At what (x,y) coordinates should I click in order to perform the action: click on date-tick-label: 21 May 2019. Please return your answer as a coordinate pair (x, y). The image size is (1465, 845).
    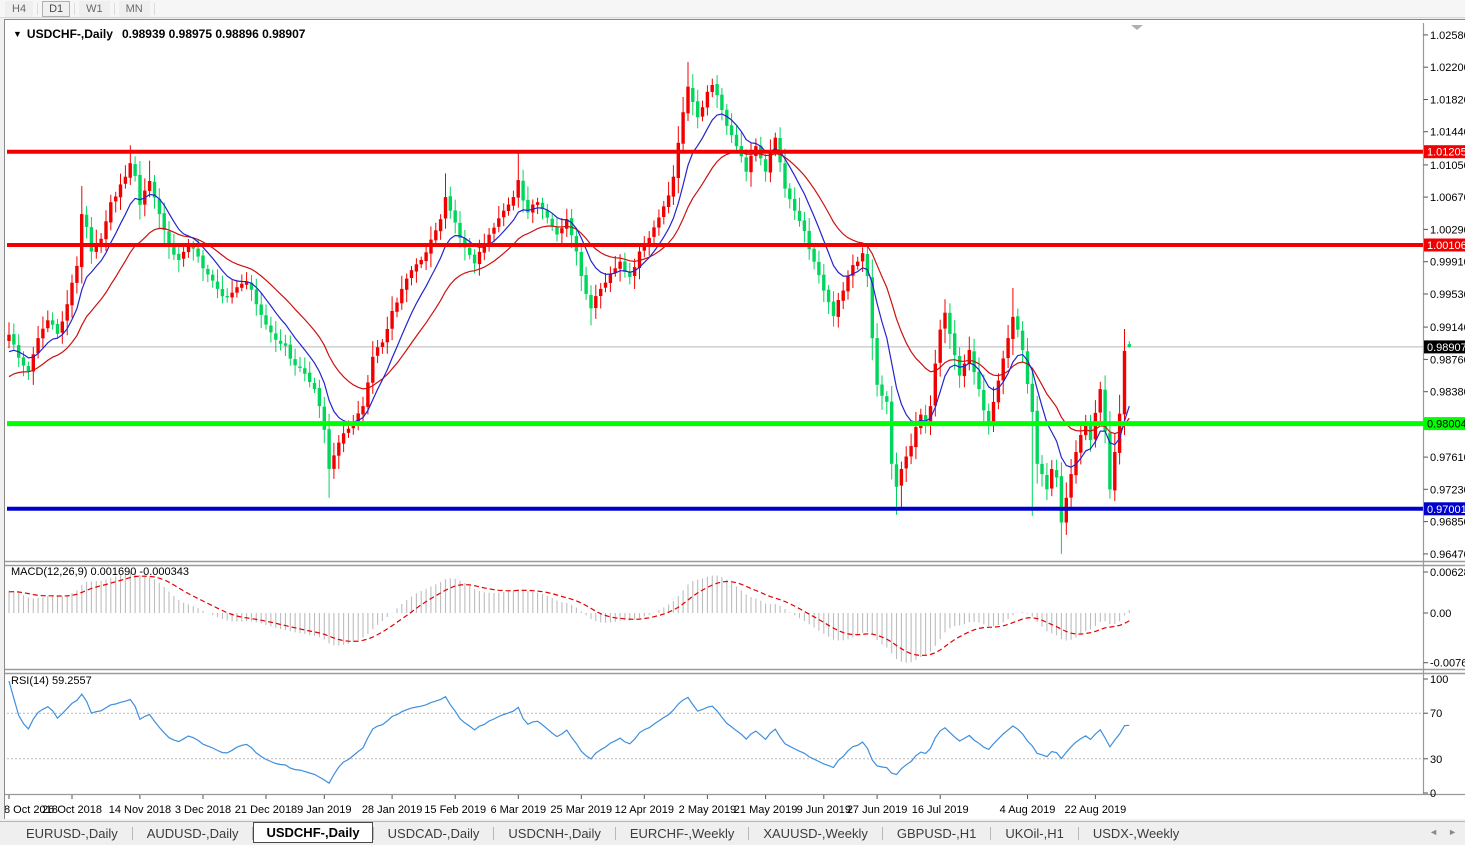
    Looking at the image, I should click on (766, 810).